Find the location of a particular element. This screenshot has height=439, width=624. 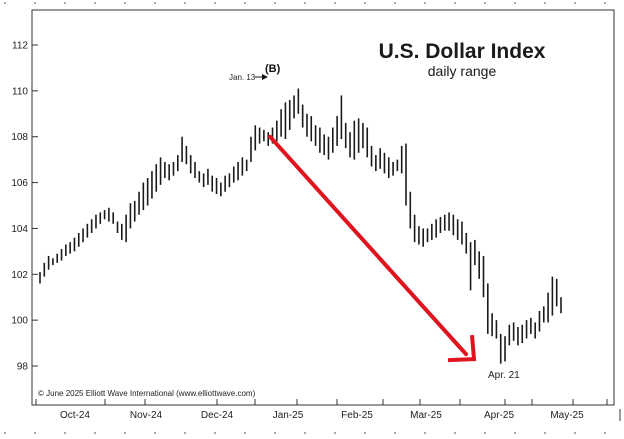

x-tick-label: Feb-25 is located at coordinates (357, 415).